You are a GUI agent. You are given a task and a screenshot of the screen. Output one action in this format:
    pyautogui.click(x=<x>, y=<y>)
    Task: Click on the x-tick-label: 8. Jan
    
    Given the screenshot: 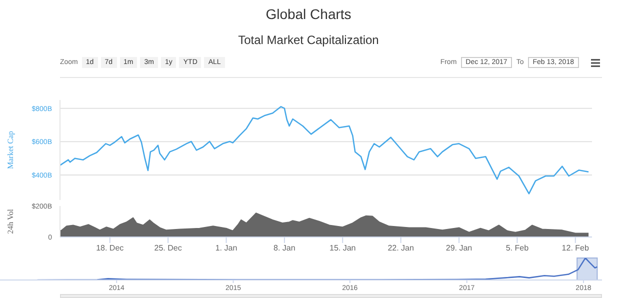 What is the action you would take?
    pyautogui.click(x=285, y=248)
    